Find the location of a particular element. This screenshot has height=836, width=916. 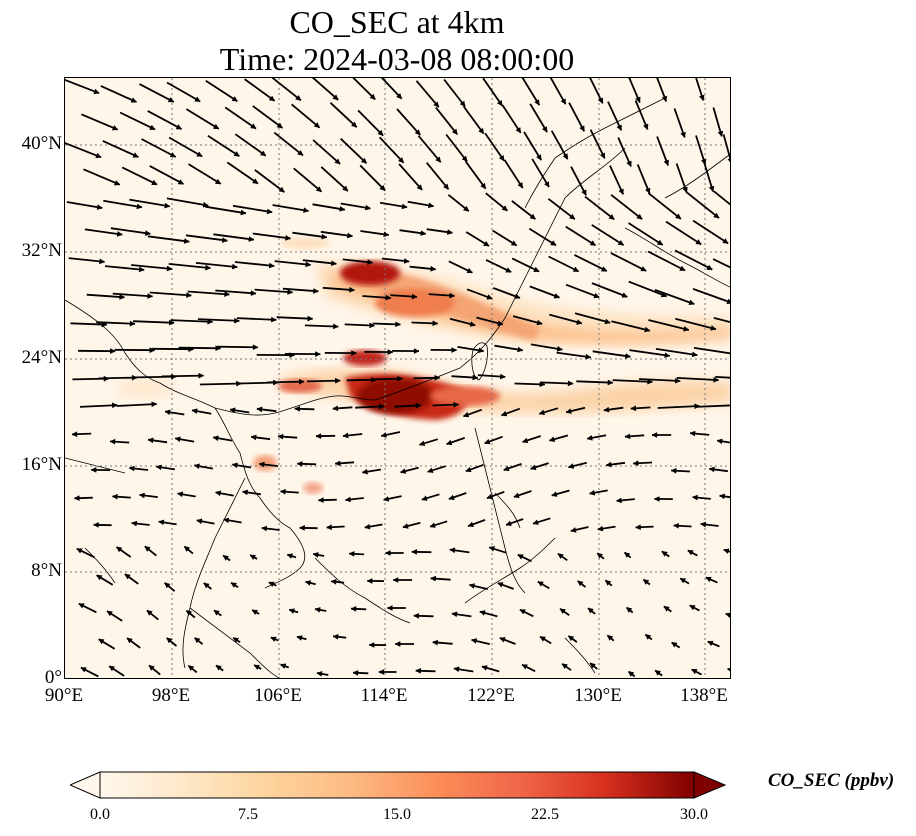

colorbar-tick: 0.0 is located at coordinates (100, 814).